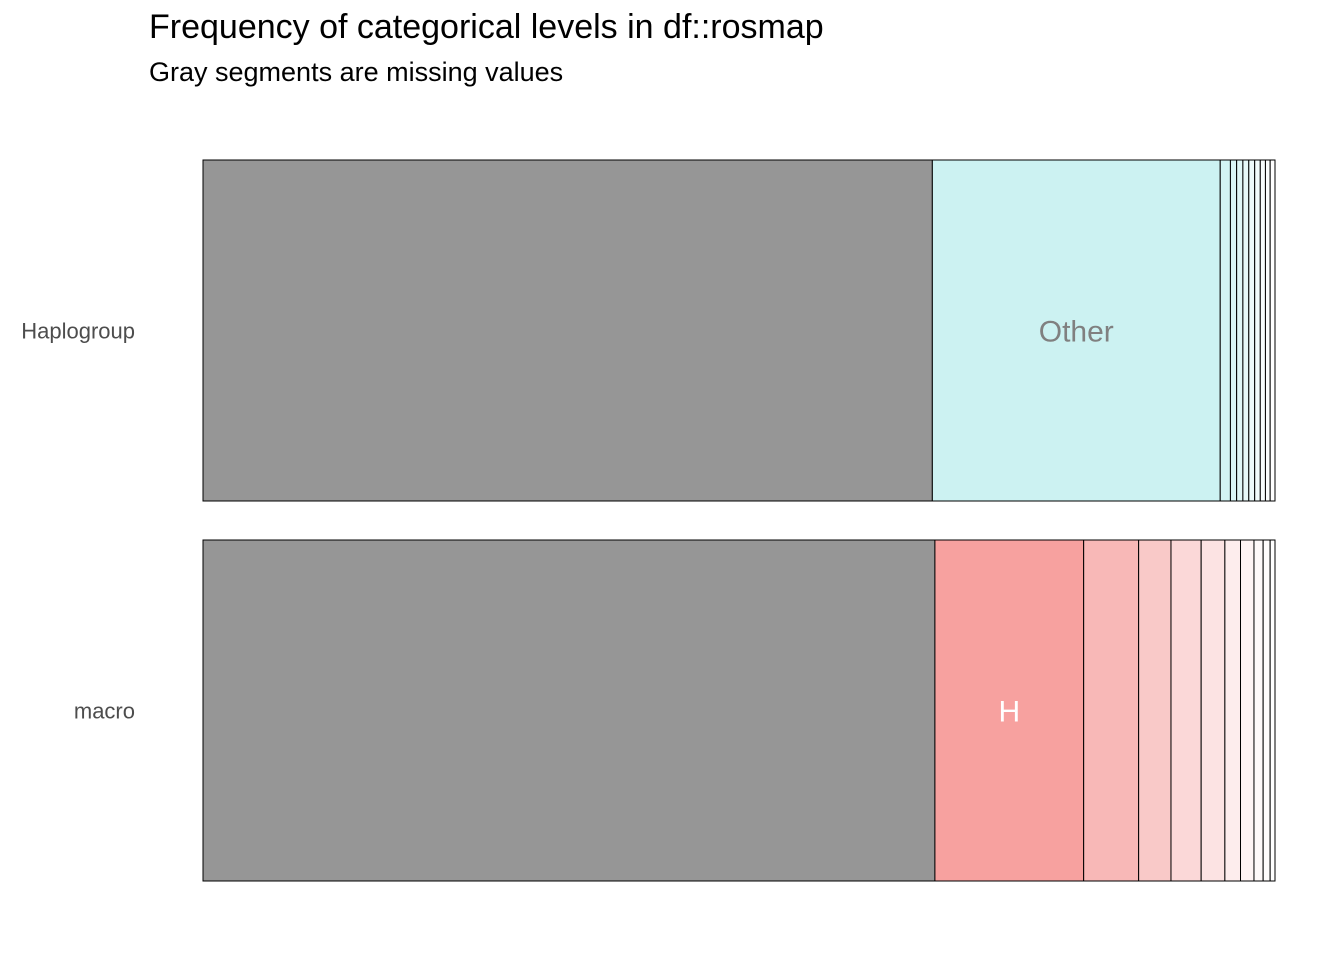 The image size is (1344, 960). What do you see at coordinates (356, 72) in the screenshot?
I see `chart-subtitle: Gray segments are missing values` at bounding box center [356, 72].